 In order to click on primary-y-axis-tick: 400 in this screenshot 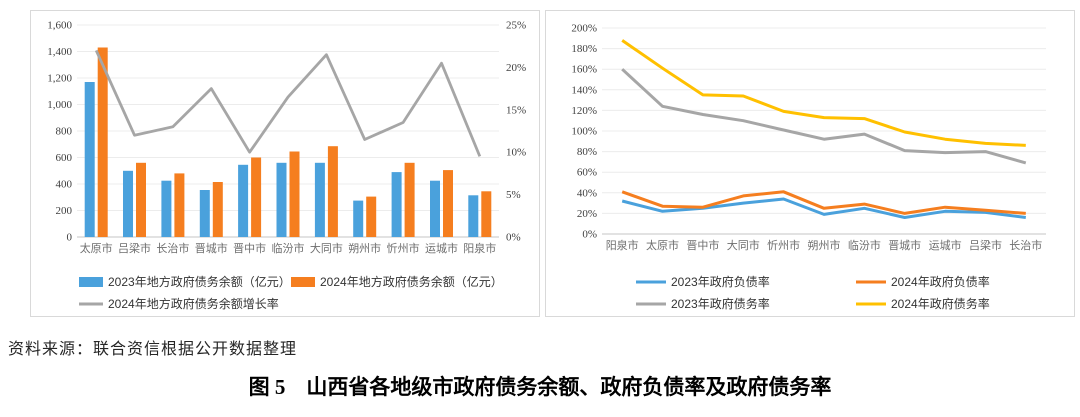, I will do `click(64, 185)`.